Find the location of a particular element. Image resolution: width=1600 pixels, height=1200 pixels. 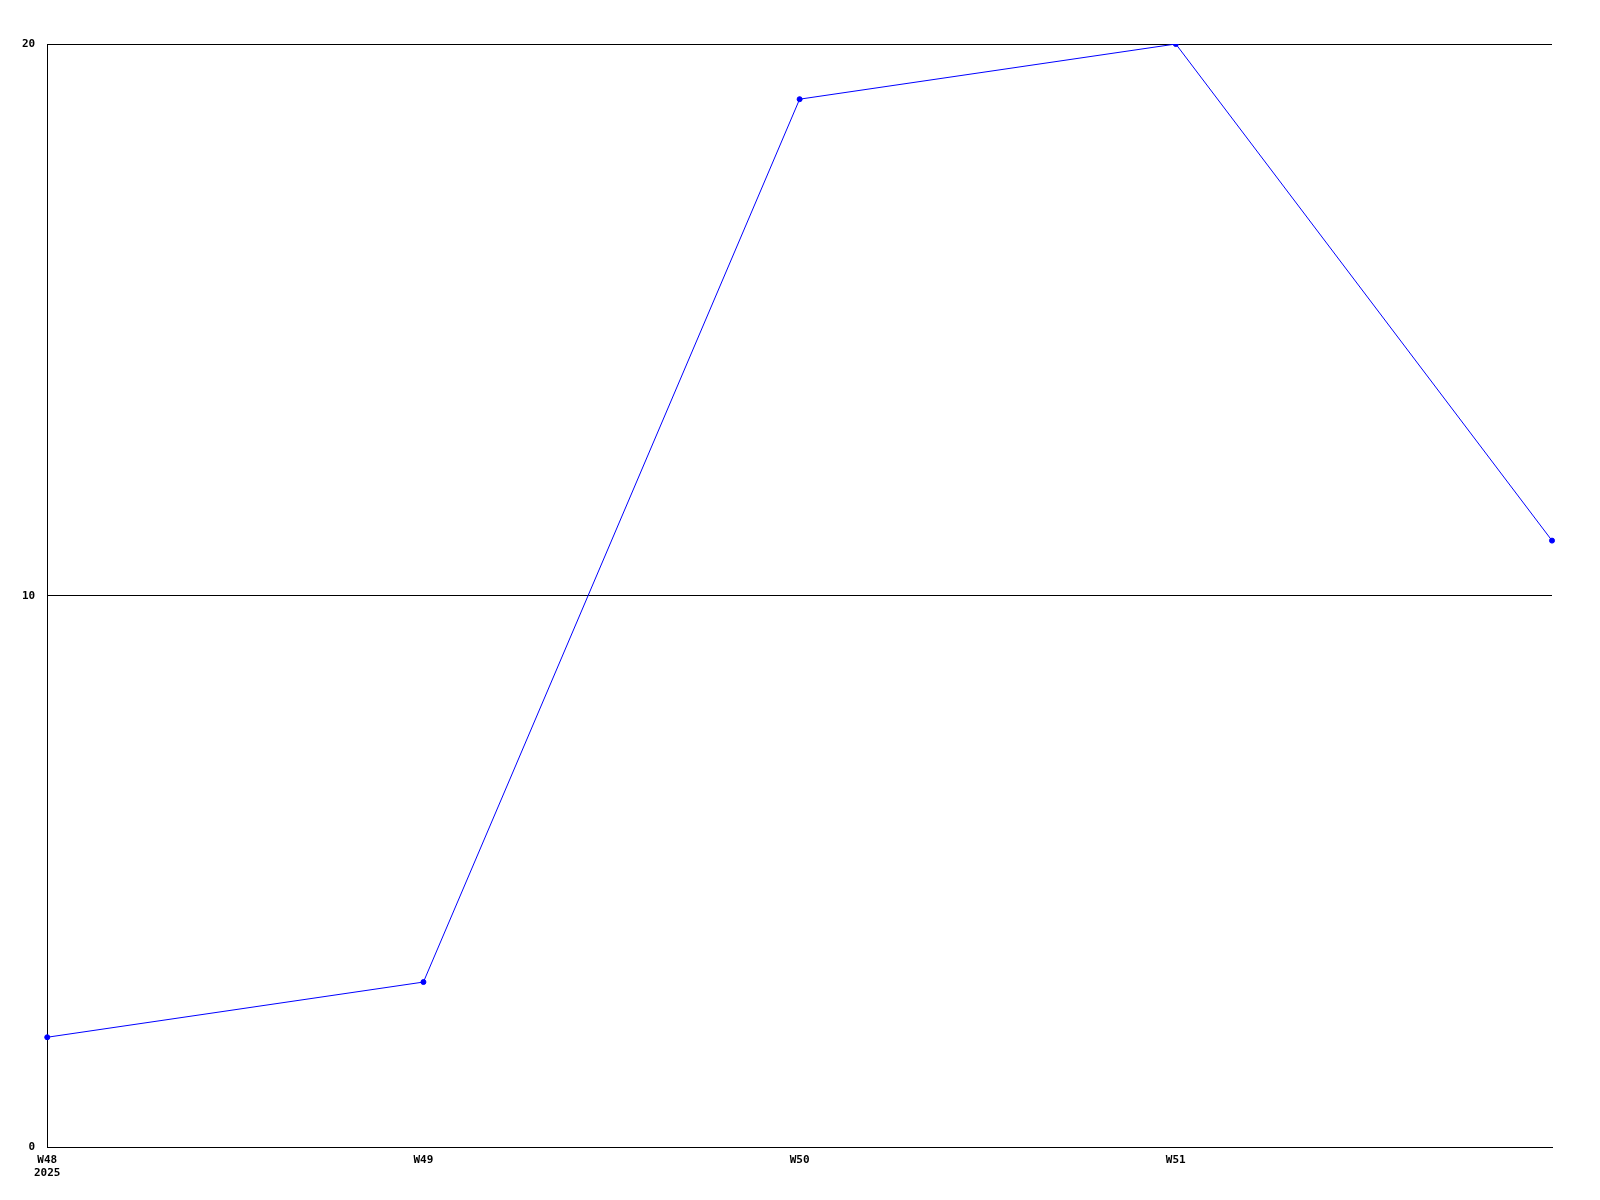

y-tick-label: 20 is located at coordinates (29, 43).